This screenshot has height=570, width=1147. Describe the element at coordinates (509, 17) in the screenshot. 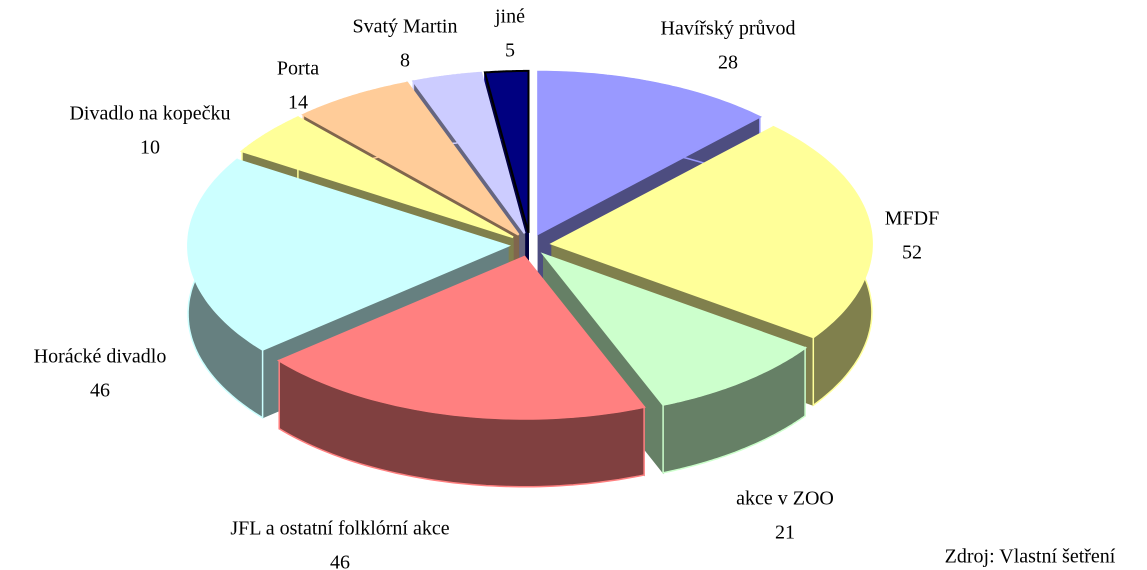

I see `slice-label: jiné` at that location.